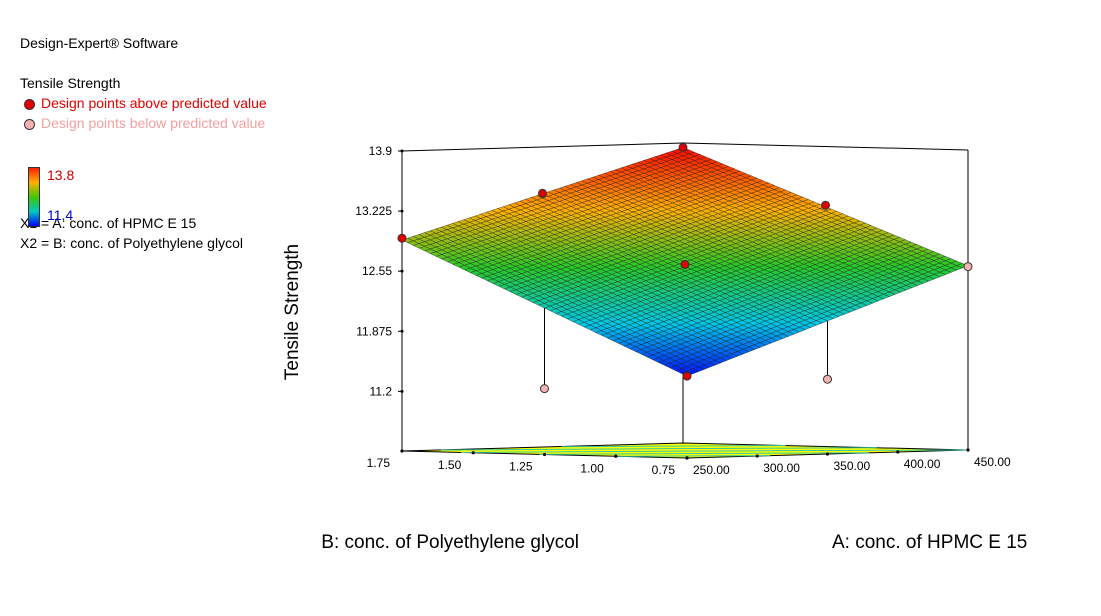 The image size is (1101, 616). What do you see at coordinates (450, 465) in the screenshot?
I see `y-tick-label: 1.50` at bounding box center [450, 465].